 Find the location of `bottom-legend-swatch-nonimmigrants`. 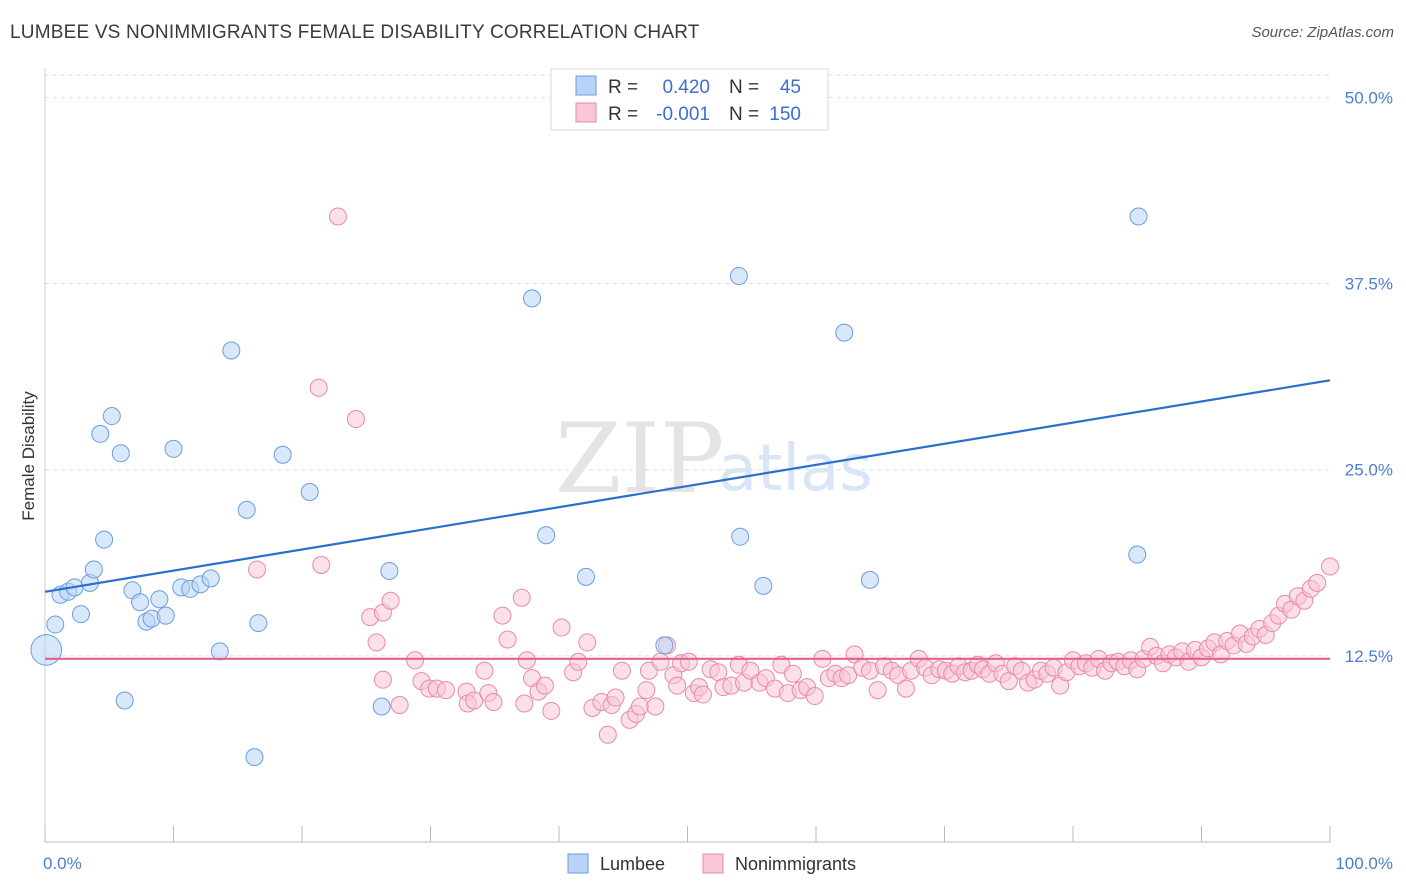

bottom-legend-swatch-nonimmigrants is located at coordinates (713, 863).